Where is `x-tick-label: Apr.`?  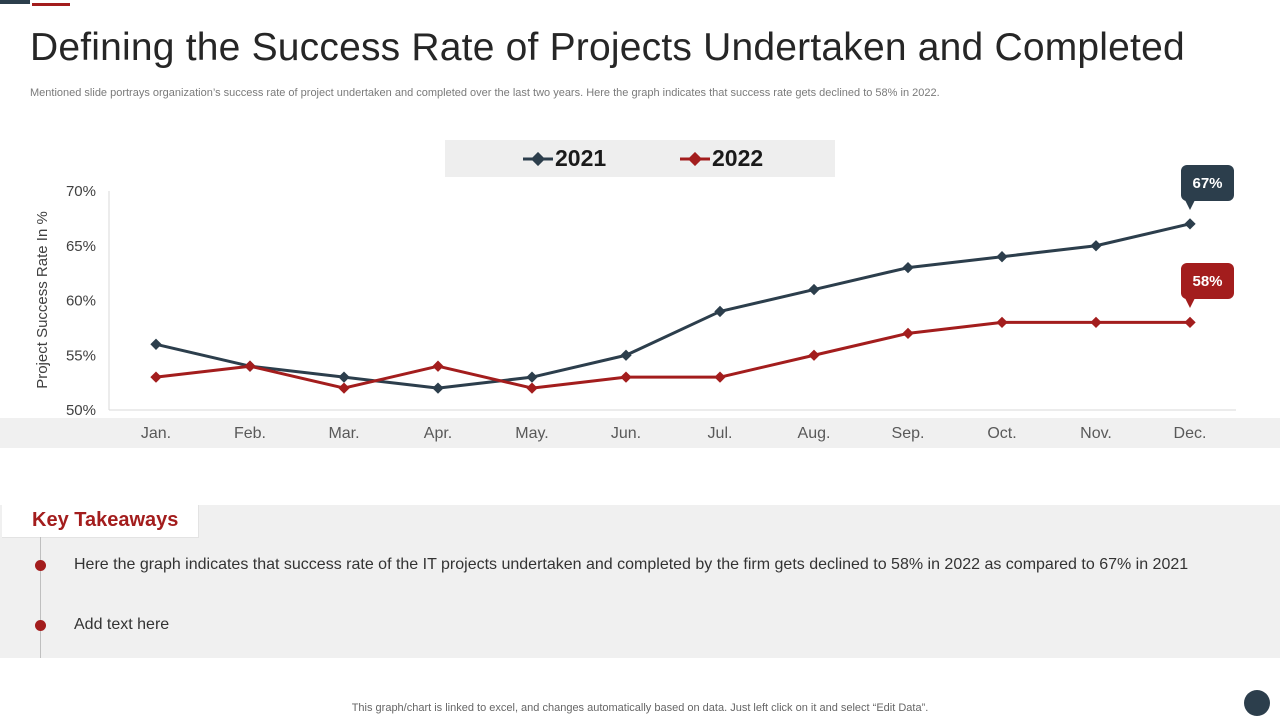
x-tick-label: Apr. is located at coordinates (438, 433).